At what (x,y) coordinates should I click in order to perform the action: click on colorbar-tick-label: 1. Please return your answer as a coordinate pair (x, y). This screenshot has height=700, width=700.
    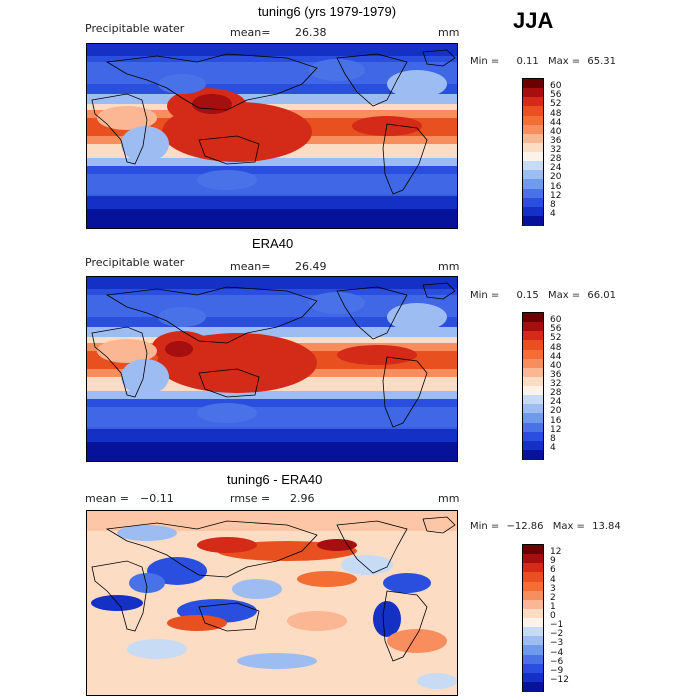
    Looking at the image, I should click on (553, 606).